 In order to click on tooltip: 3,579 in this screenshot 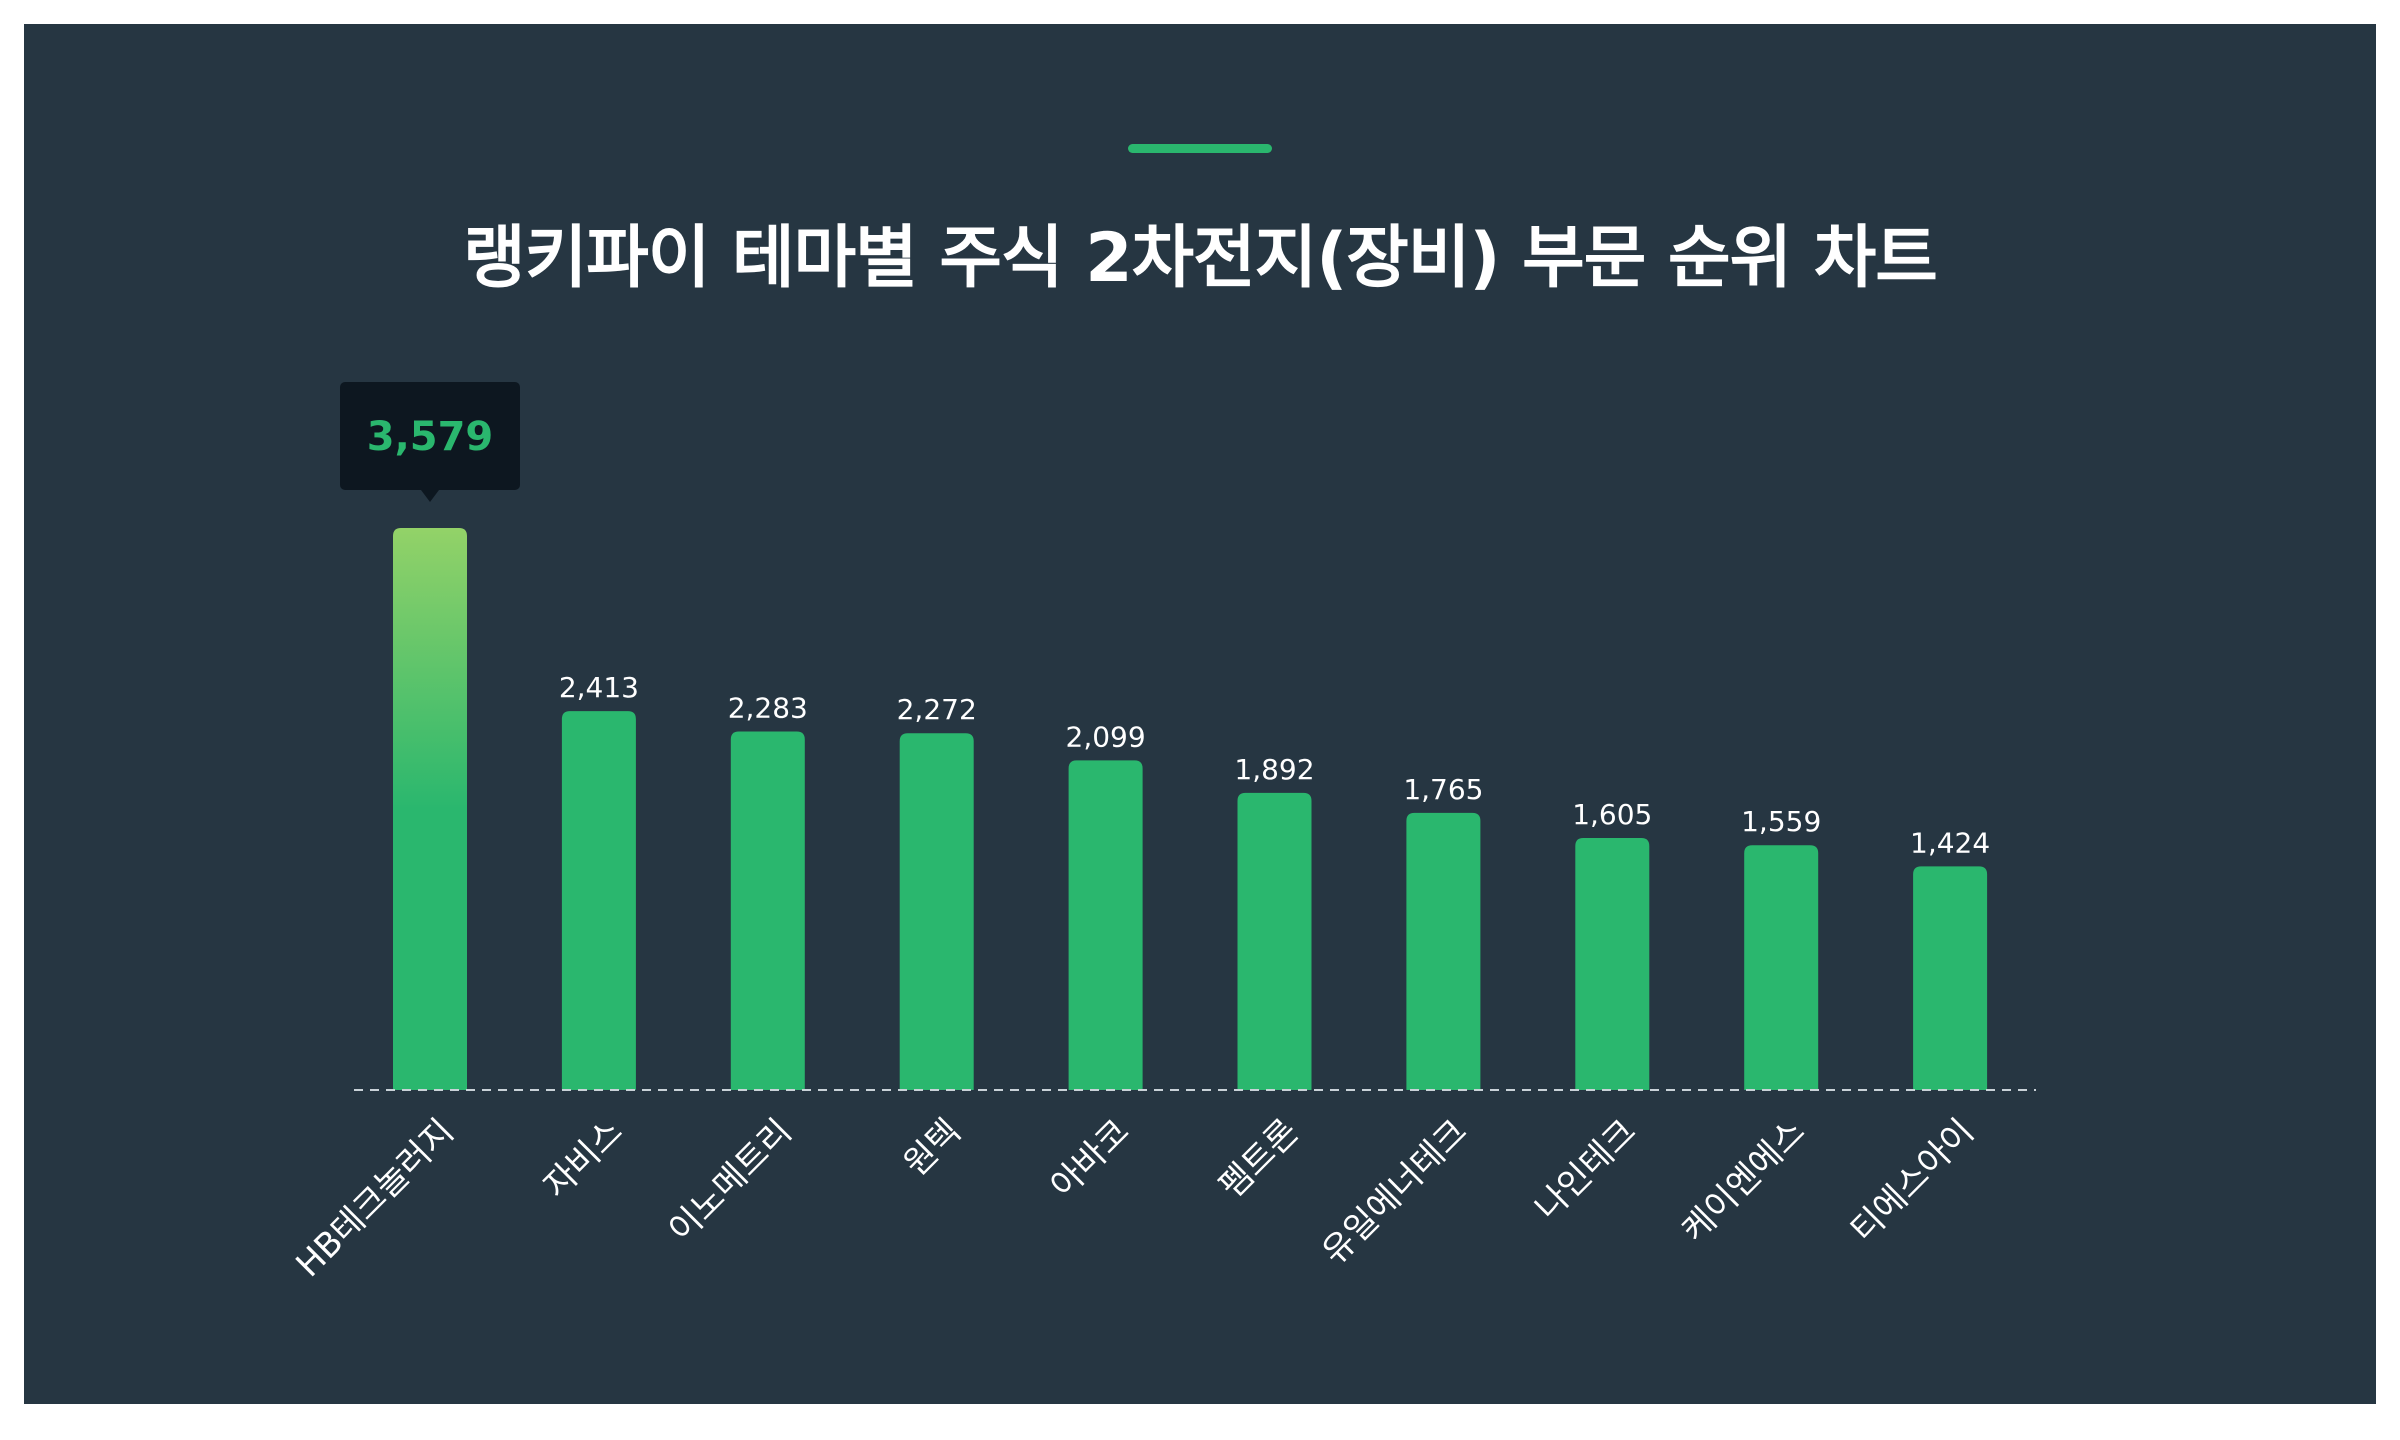, I will do `click(430, 442)`.